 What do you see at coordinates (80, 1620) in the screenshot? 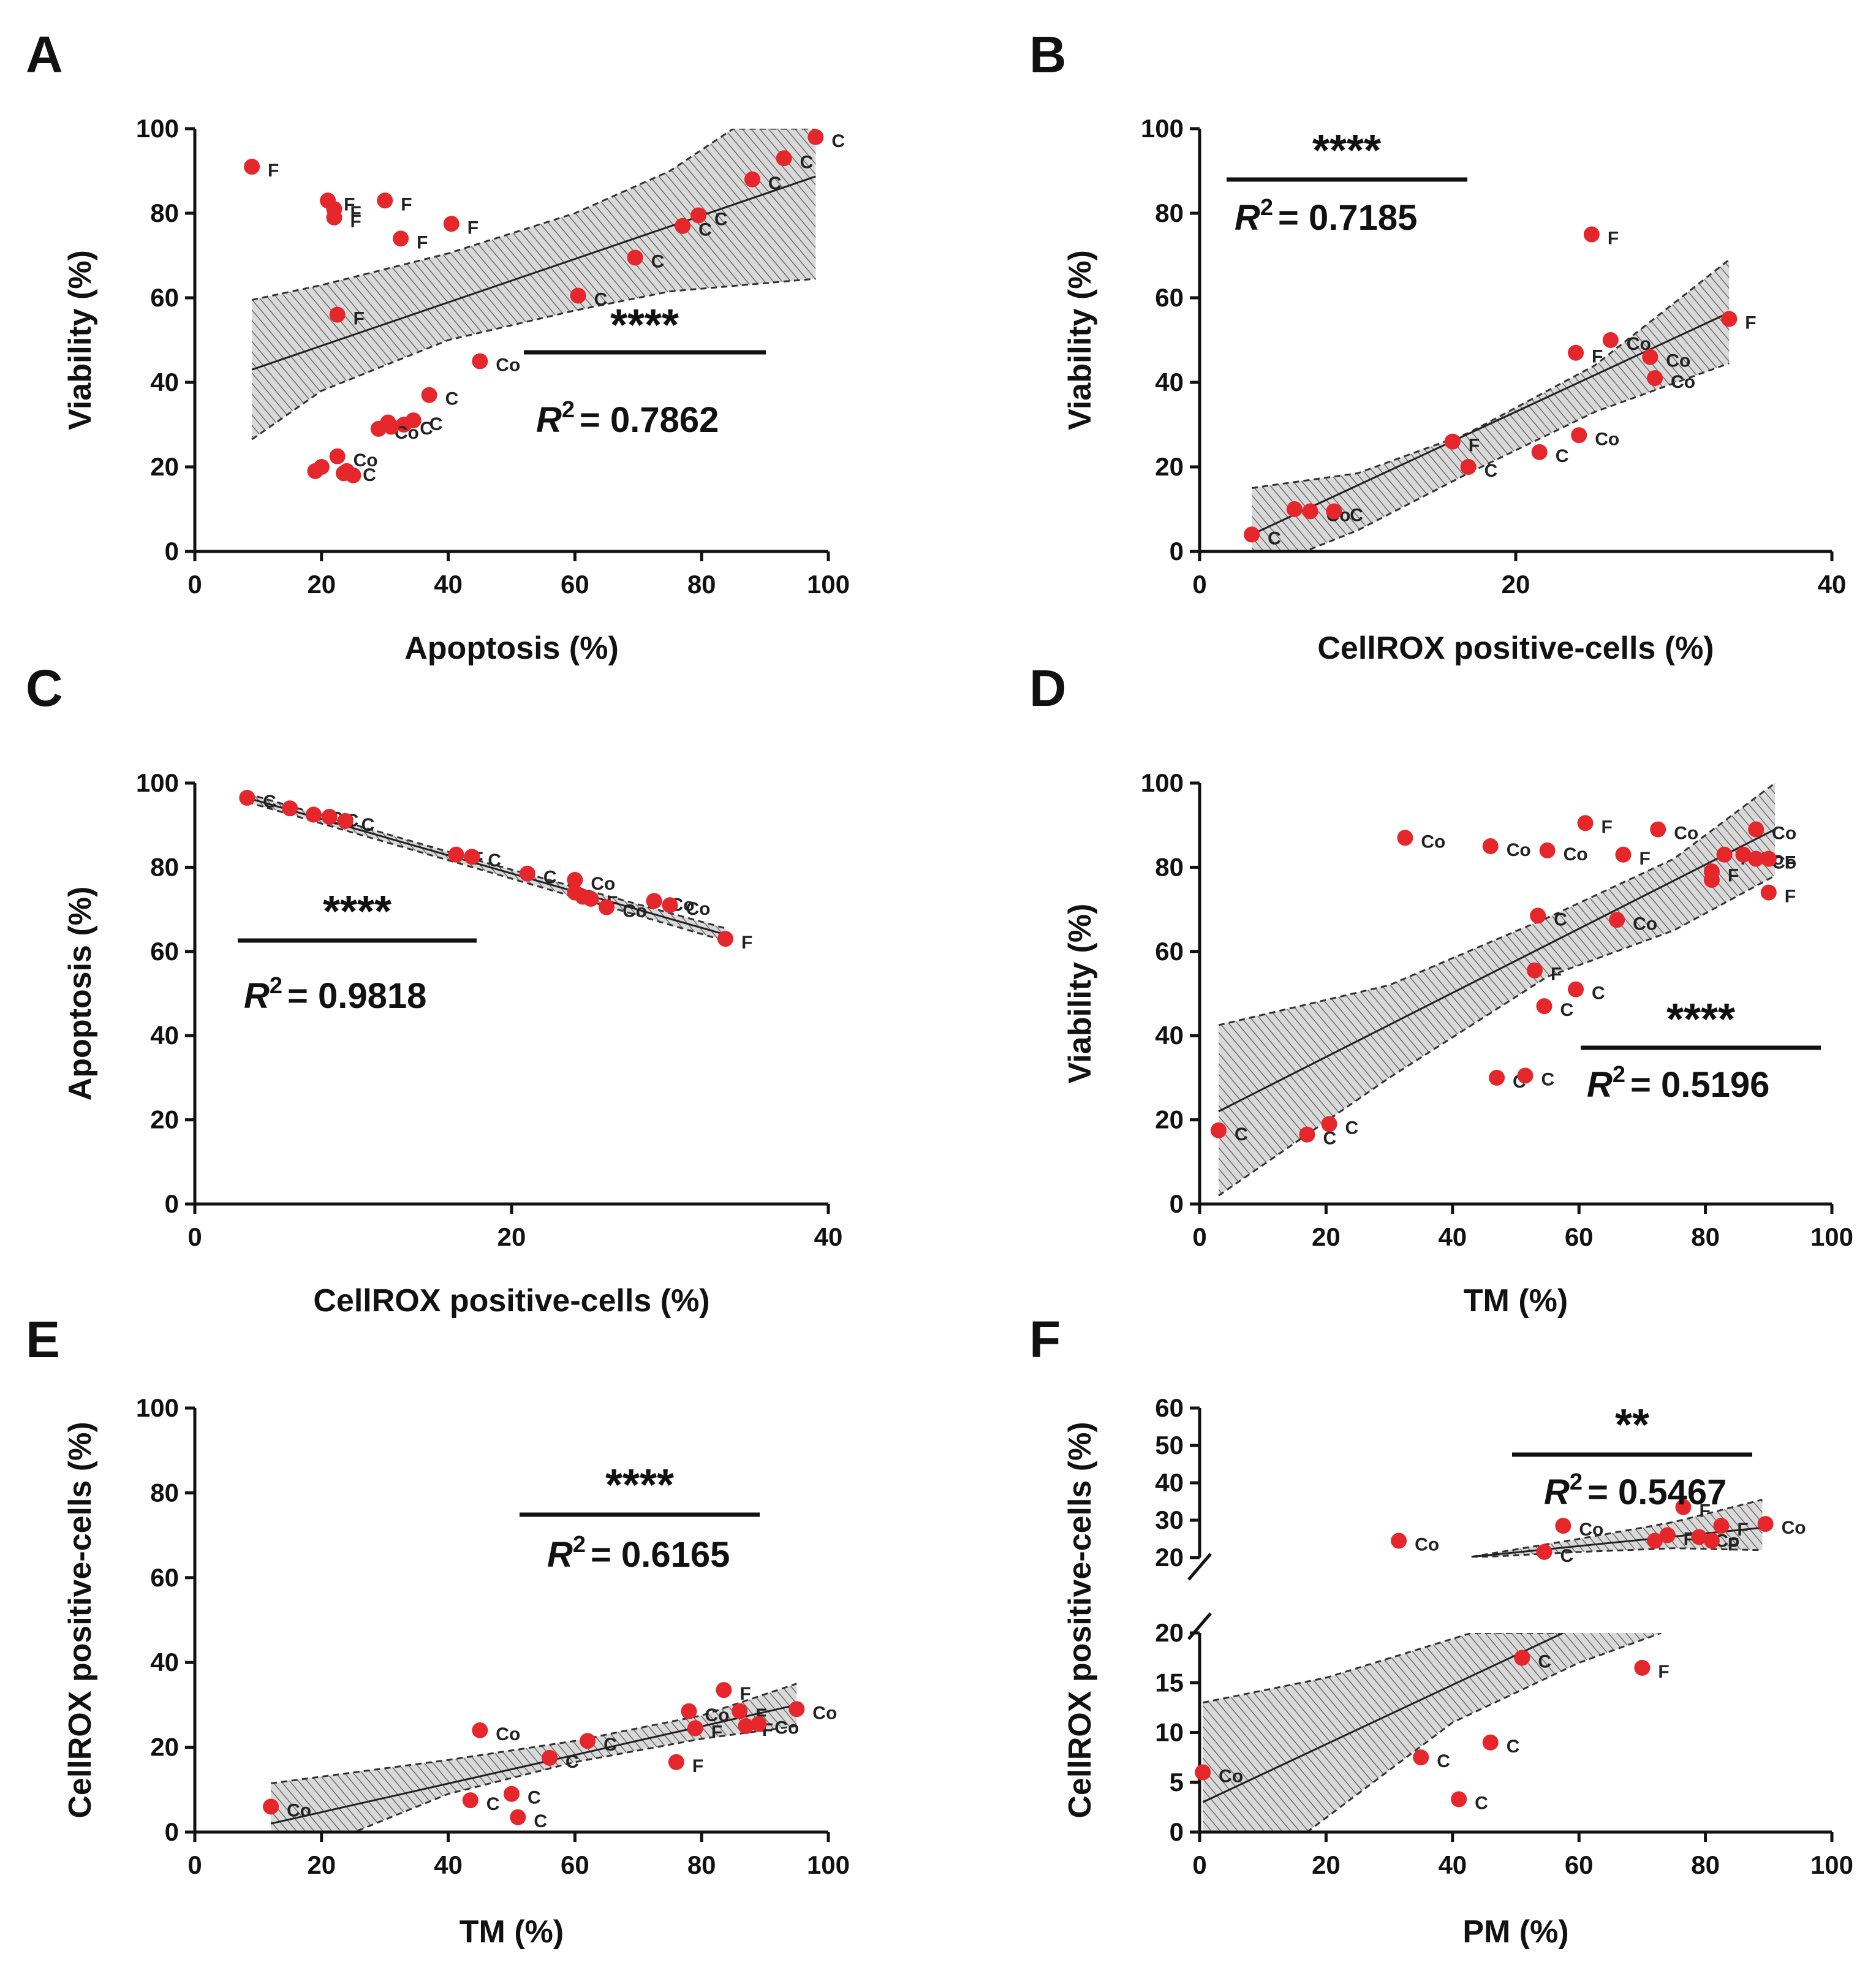
I see `y-axis-title: CellROX positive-cells (%)` at bounding box center [80, 1620].